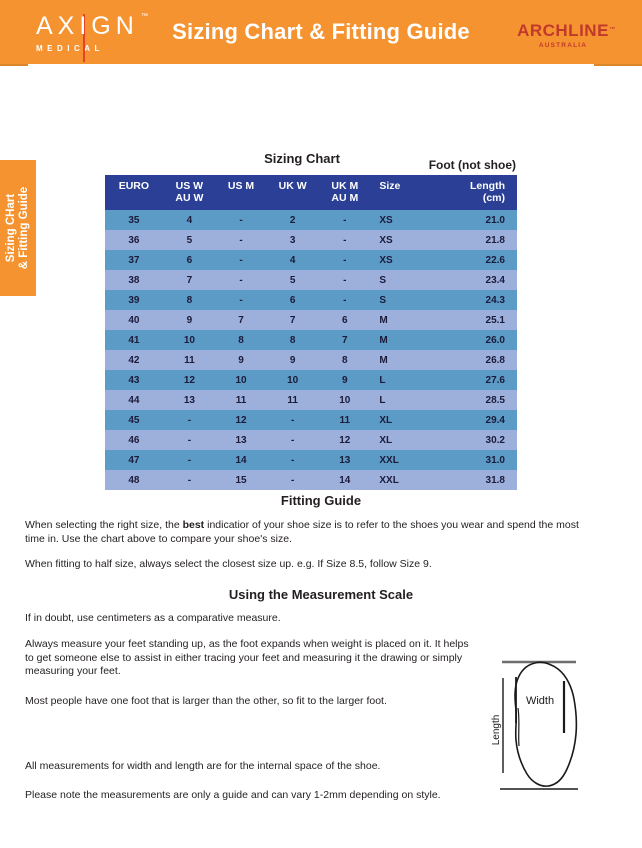 The image size is (642, 848). What do you see at coordinates (472, 340) in the screenshot?
I see `cell-length: 26.0` at bounding box center [472, 340].